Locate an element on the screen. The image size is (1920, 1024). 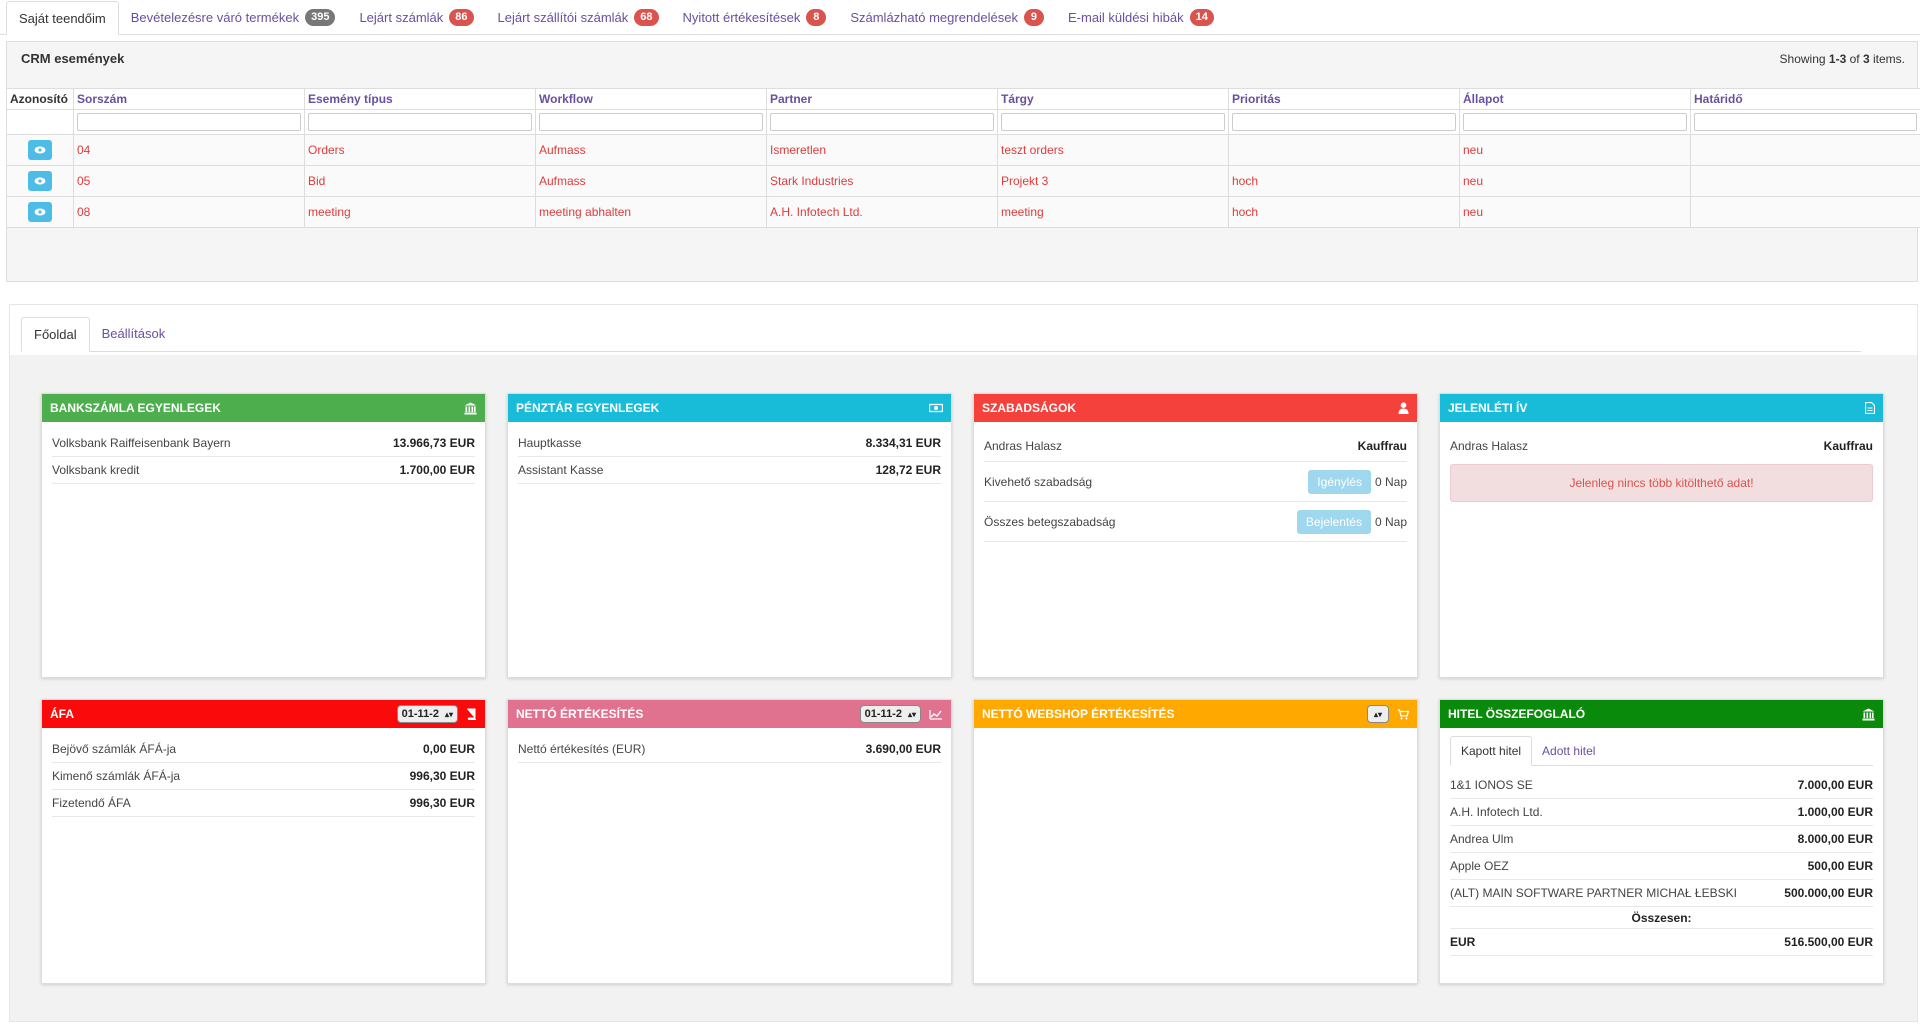
filter-sorszam-input is located at coordinates (189, 122).